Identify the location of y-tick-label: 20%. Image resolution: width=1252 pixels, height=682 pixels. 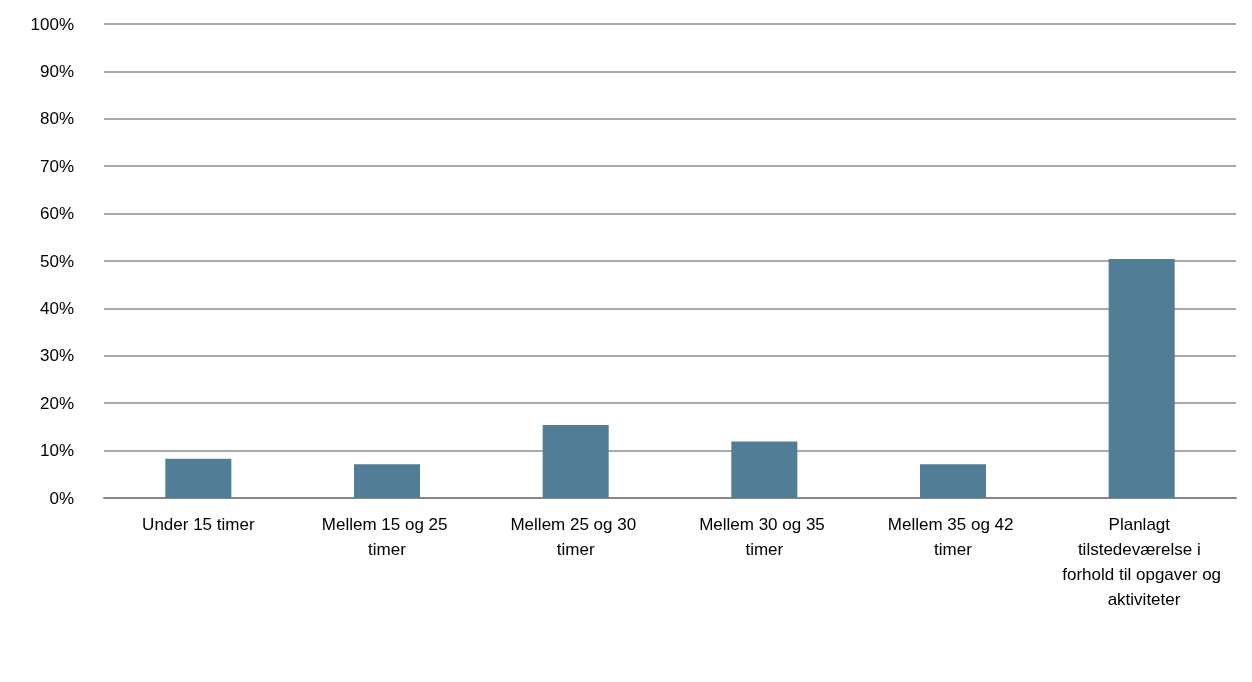
(56, 403).